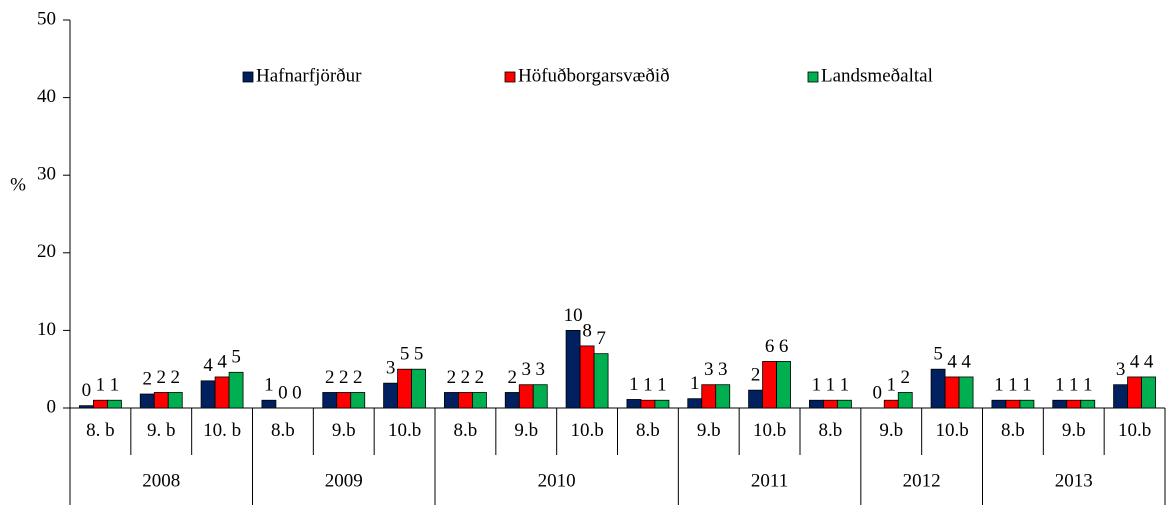 Image resolution: width=1166 pixels, height=505 pixels. Describe the element at coordinates (161, 430) in the screenshot. I see `x-tick-label: 9. b` at that location.